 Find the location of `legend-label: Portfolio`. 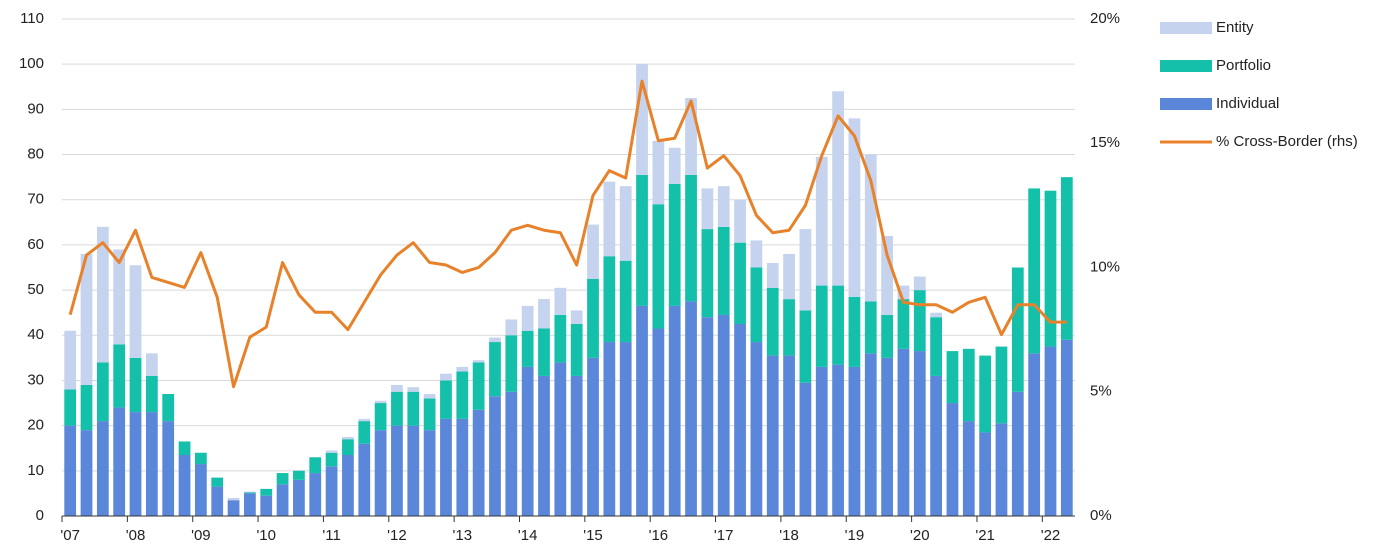

legend-label: Portfolio is located at coordinates (1243, 65).